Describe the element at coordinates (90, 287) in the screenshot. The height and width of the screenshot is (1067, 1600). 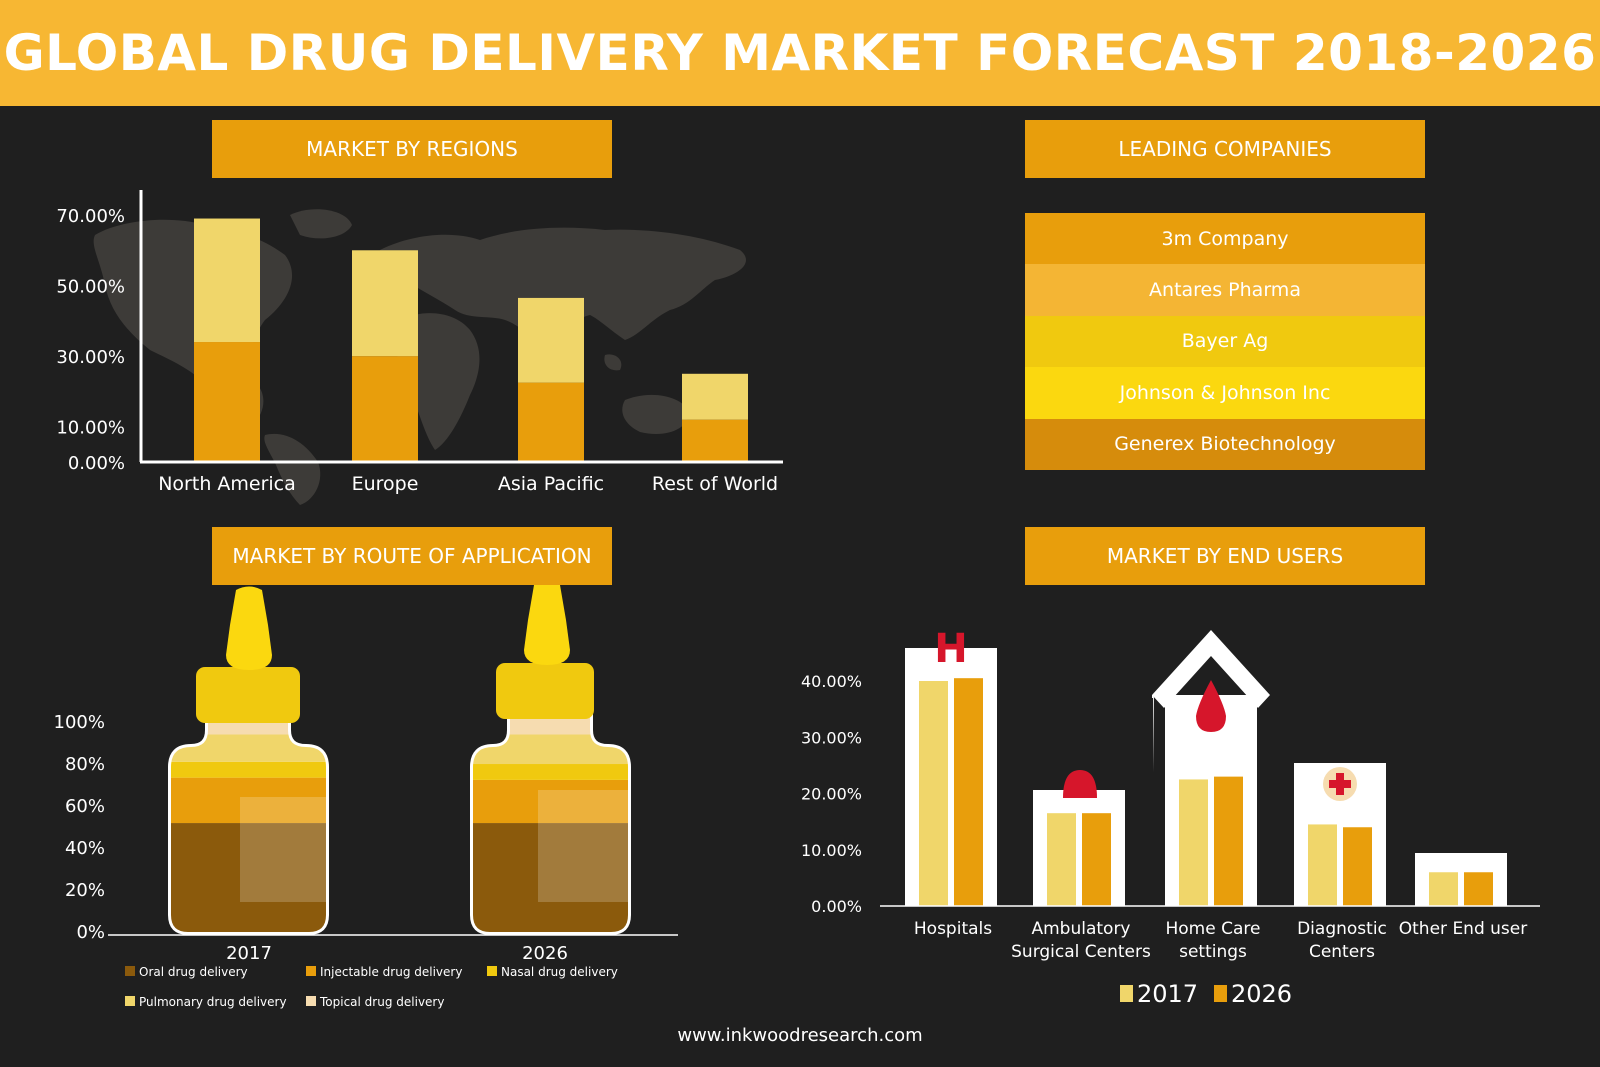
I see `regions-y-tick-label: 50.00%` at that location.